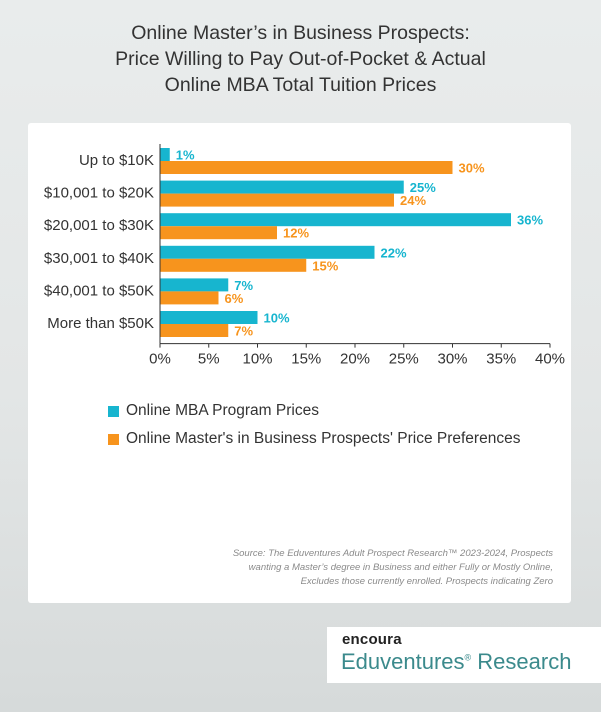  I want to click on data-label: 36%, so click(530, 220).